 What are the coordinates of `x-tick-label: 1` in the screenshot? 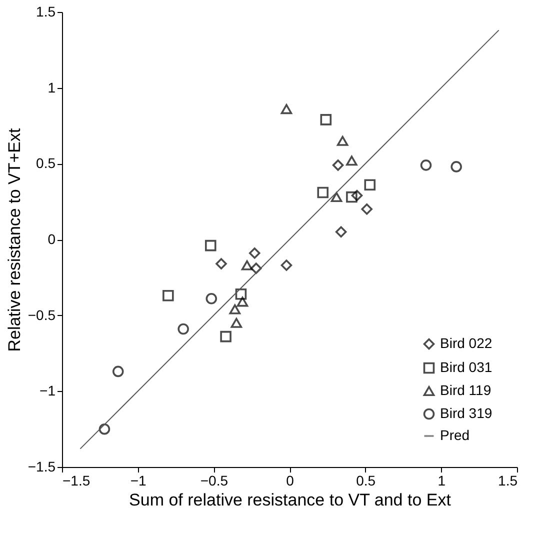 It's located at (442, 480).